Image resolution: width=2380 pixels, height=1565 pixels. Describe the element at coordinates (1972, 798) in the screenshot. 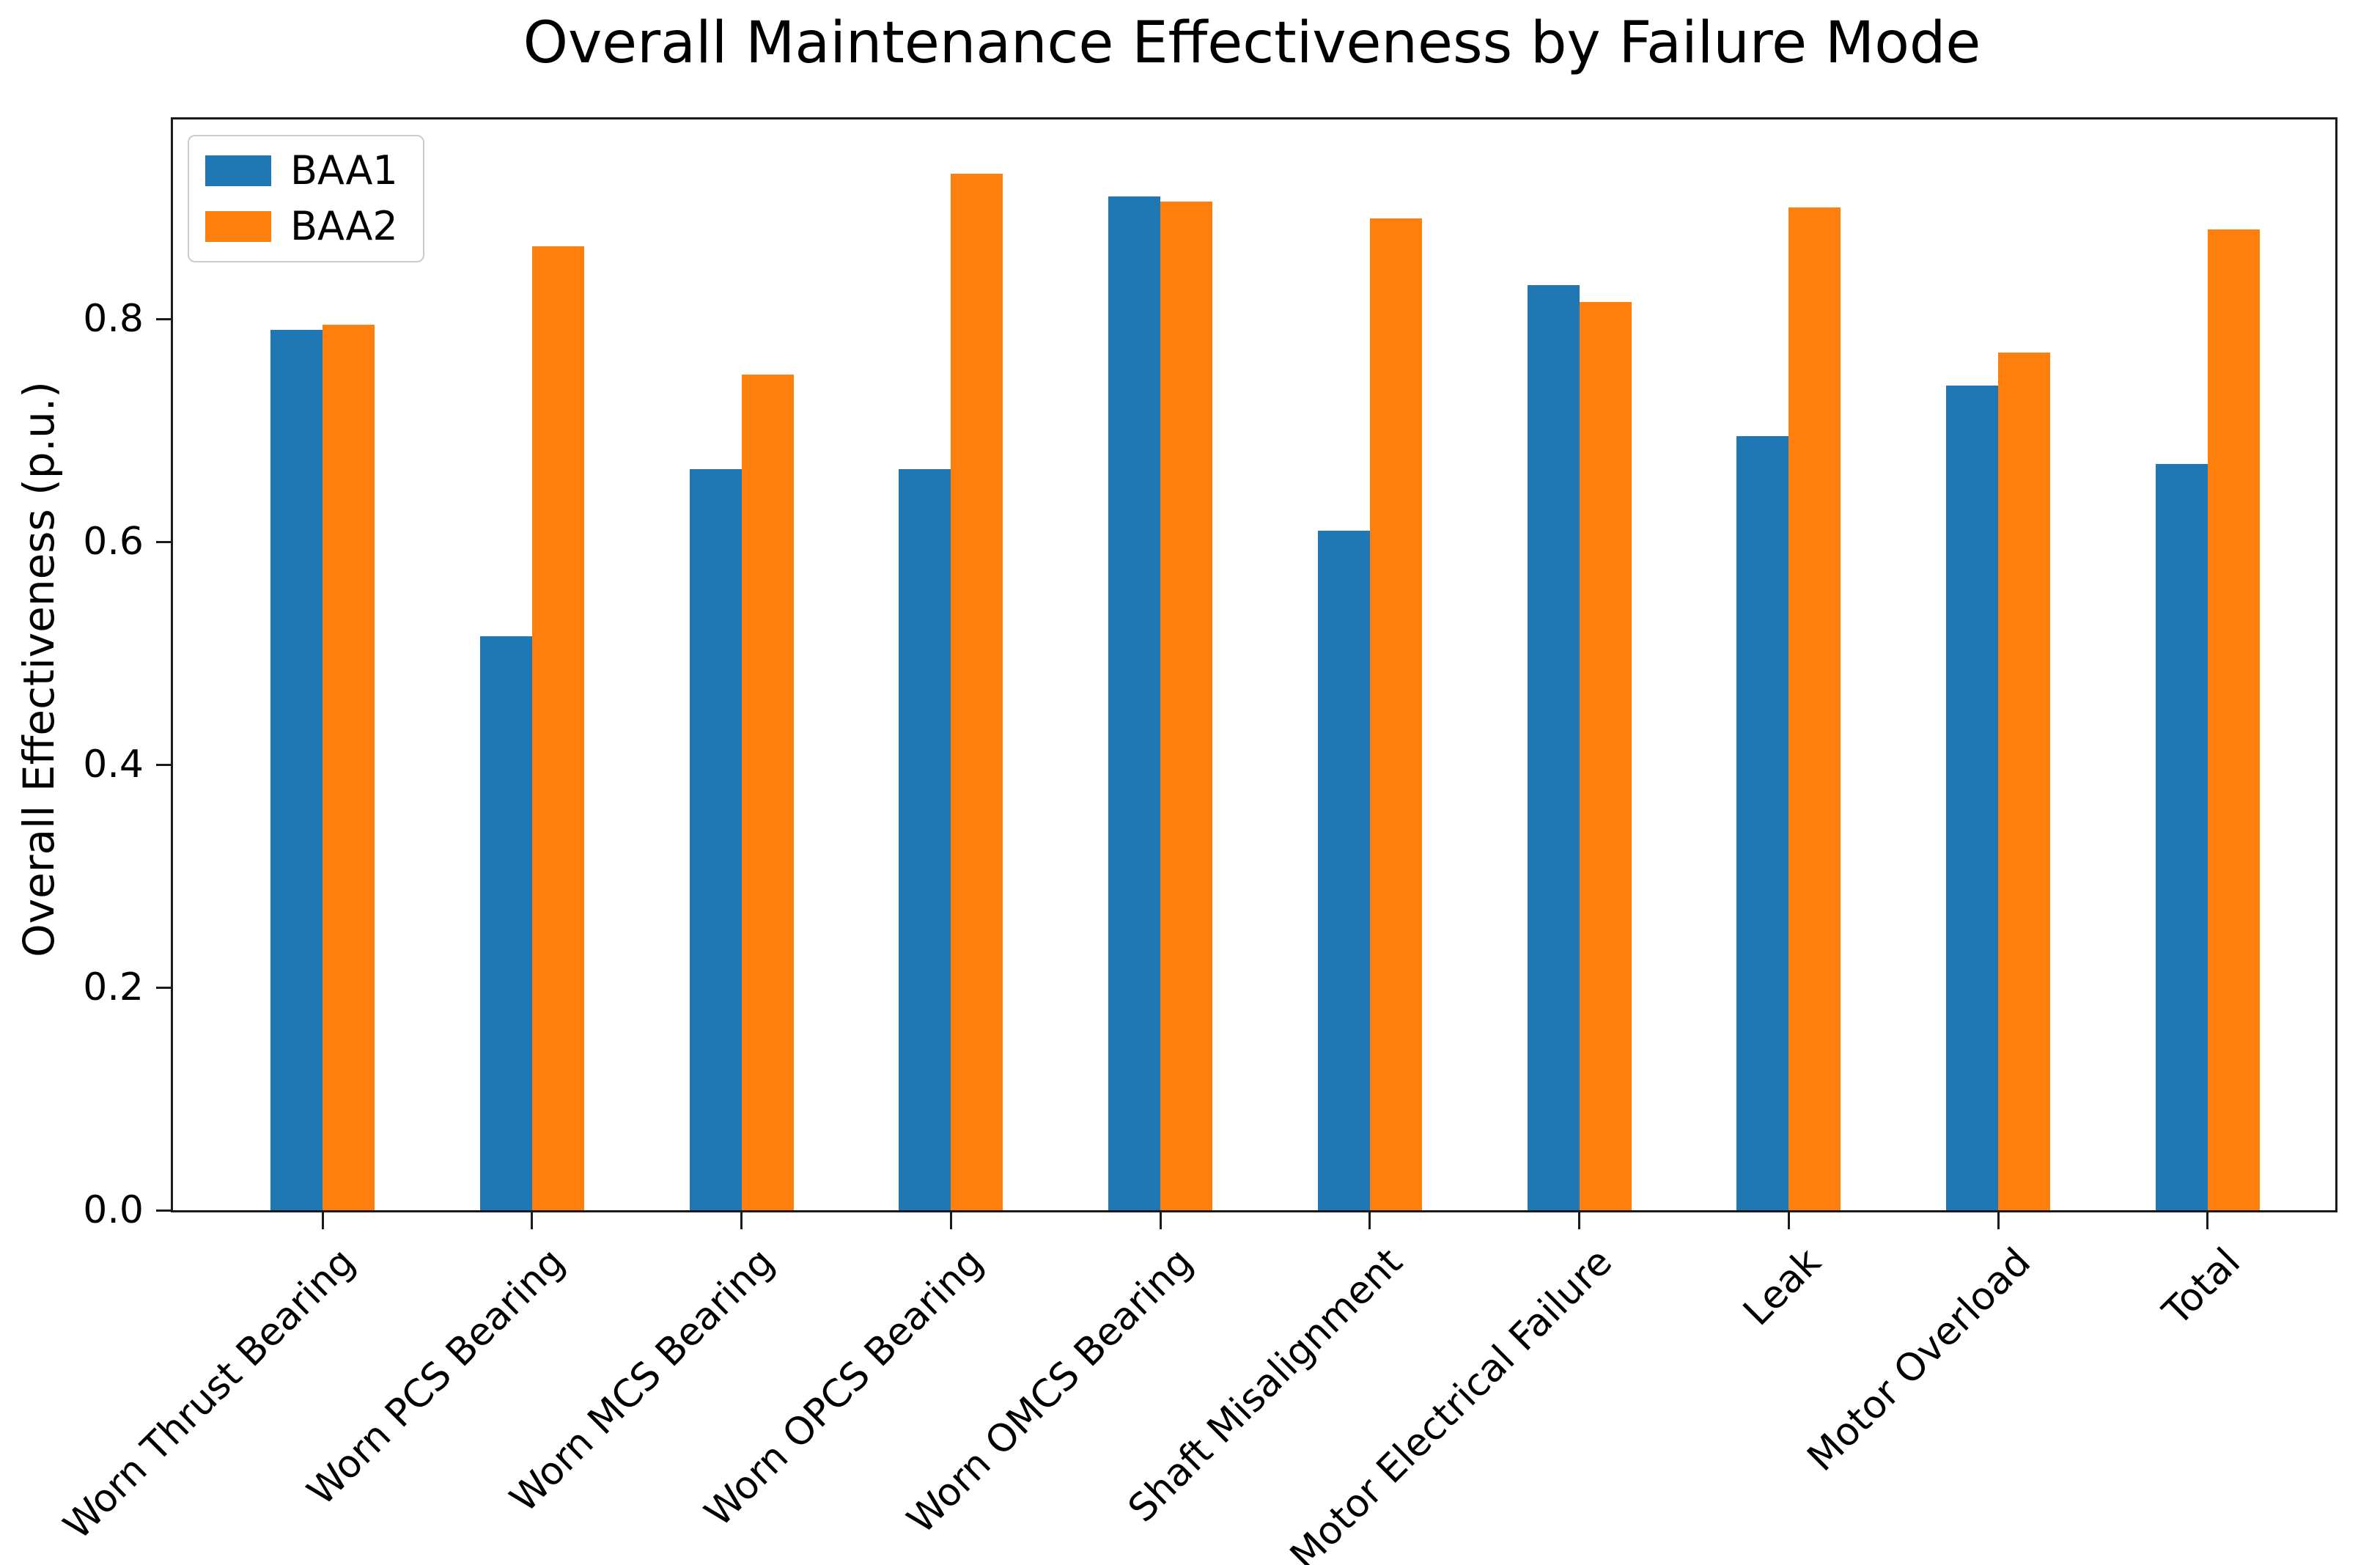

I see `bar-baa1-motor-overload` at that location.